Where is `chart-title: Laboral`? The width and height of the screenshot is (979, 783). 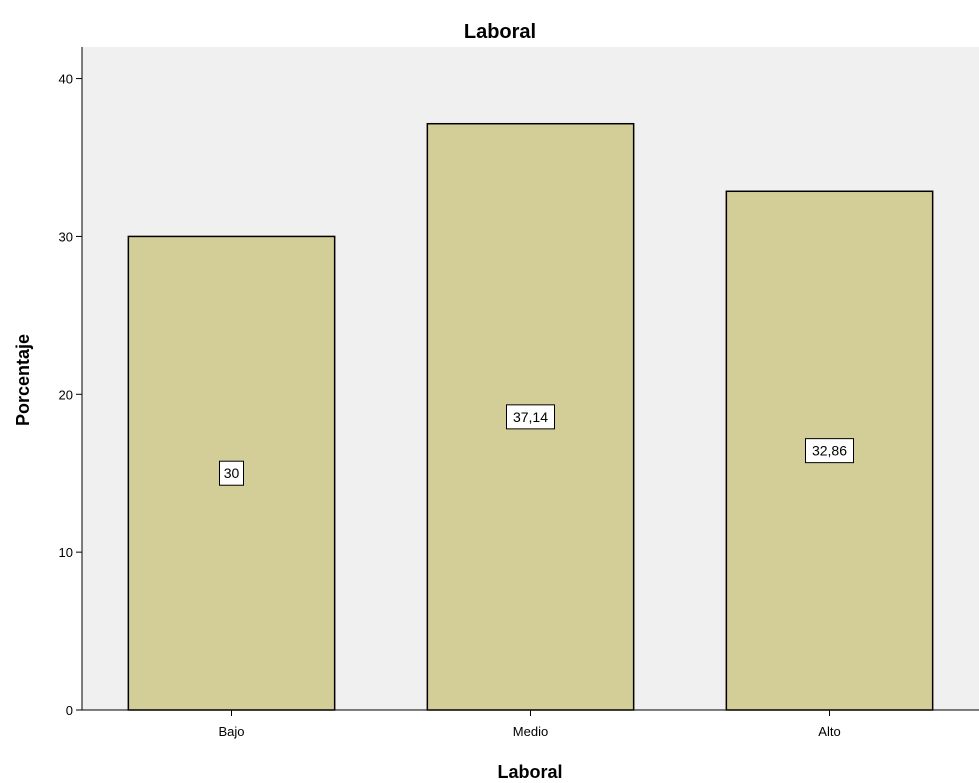
chart-title: Laboral is located at coordinates (500, 32).